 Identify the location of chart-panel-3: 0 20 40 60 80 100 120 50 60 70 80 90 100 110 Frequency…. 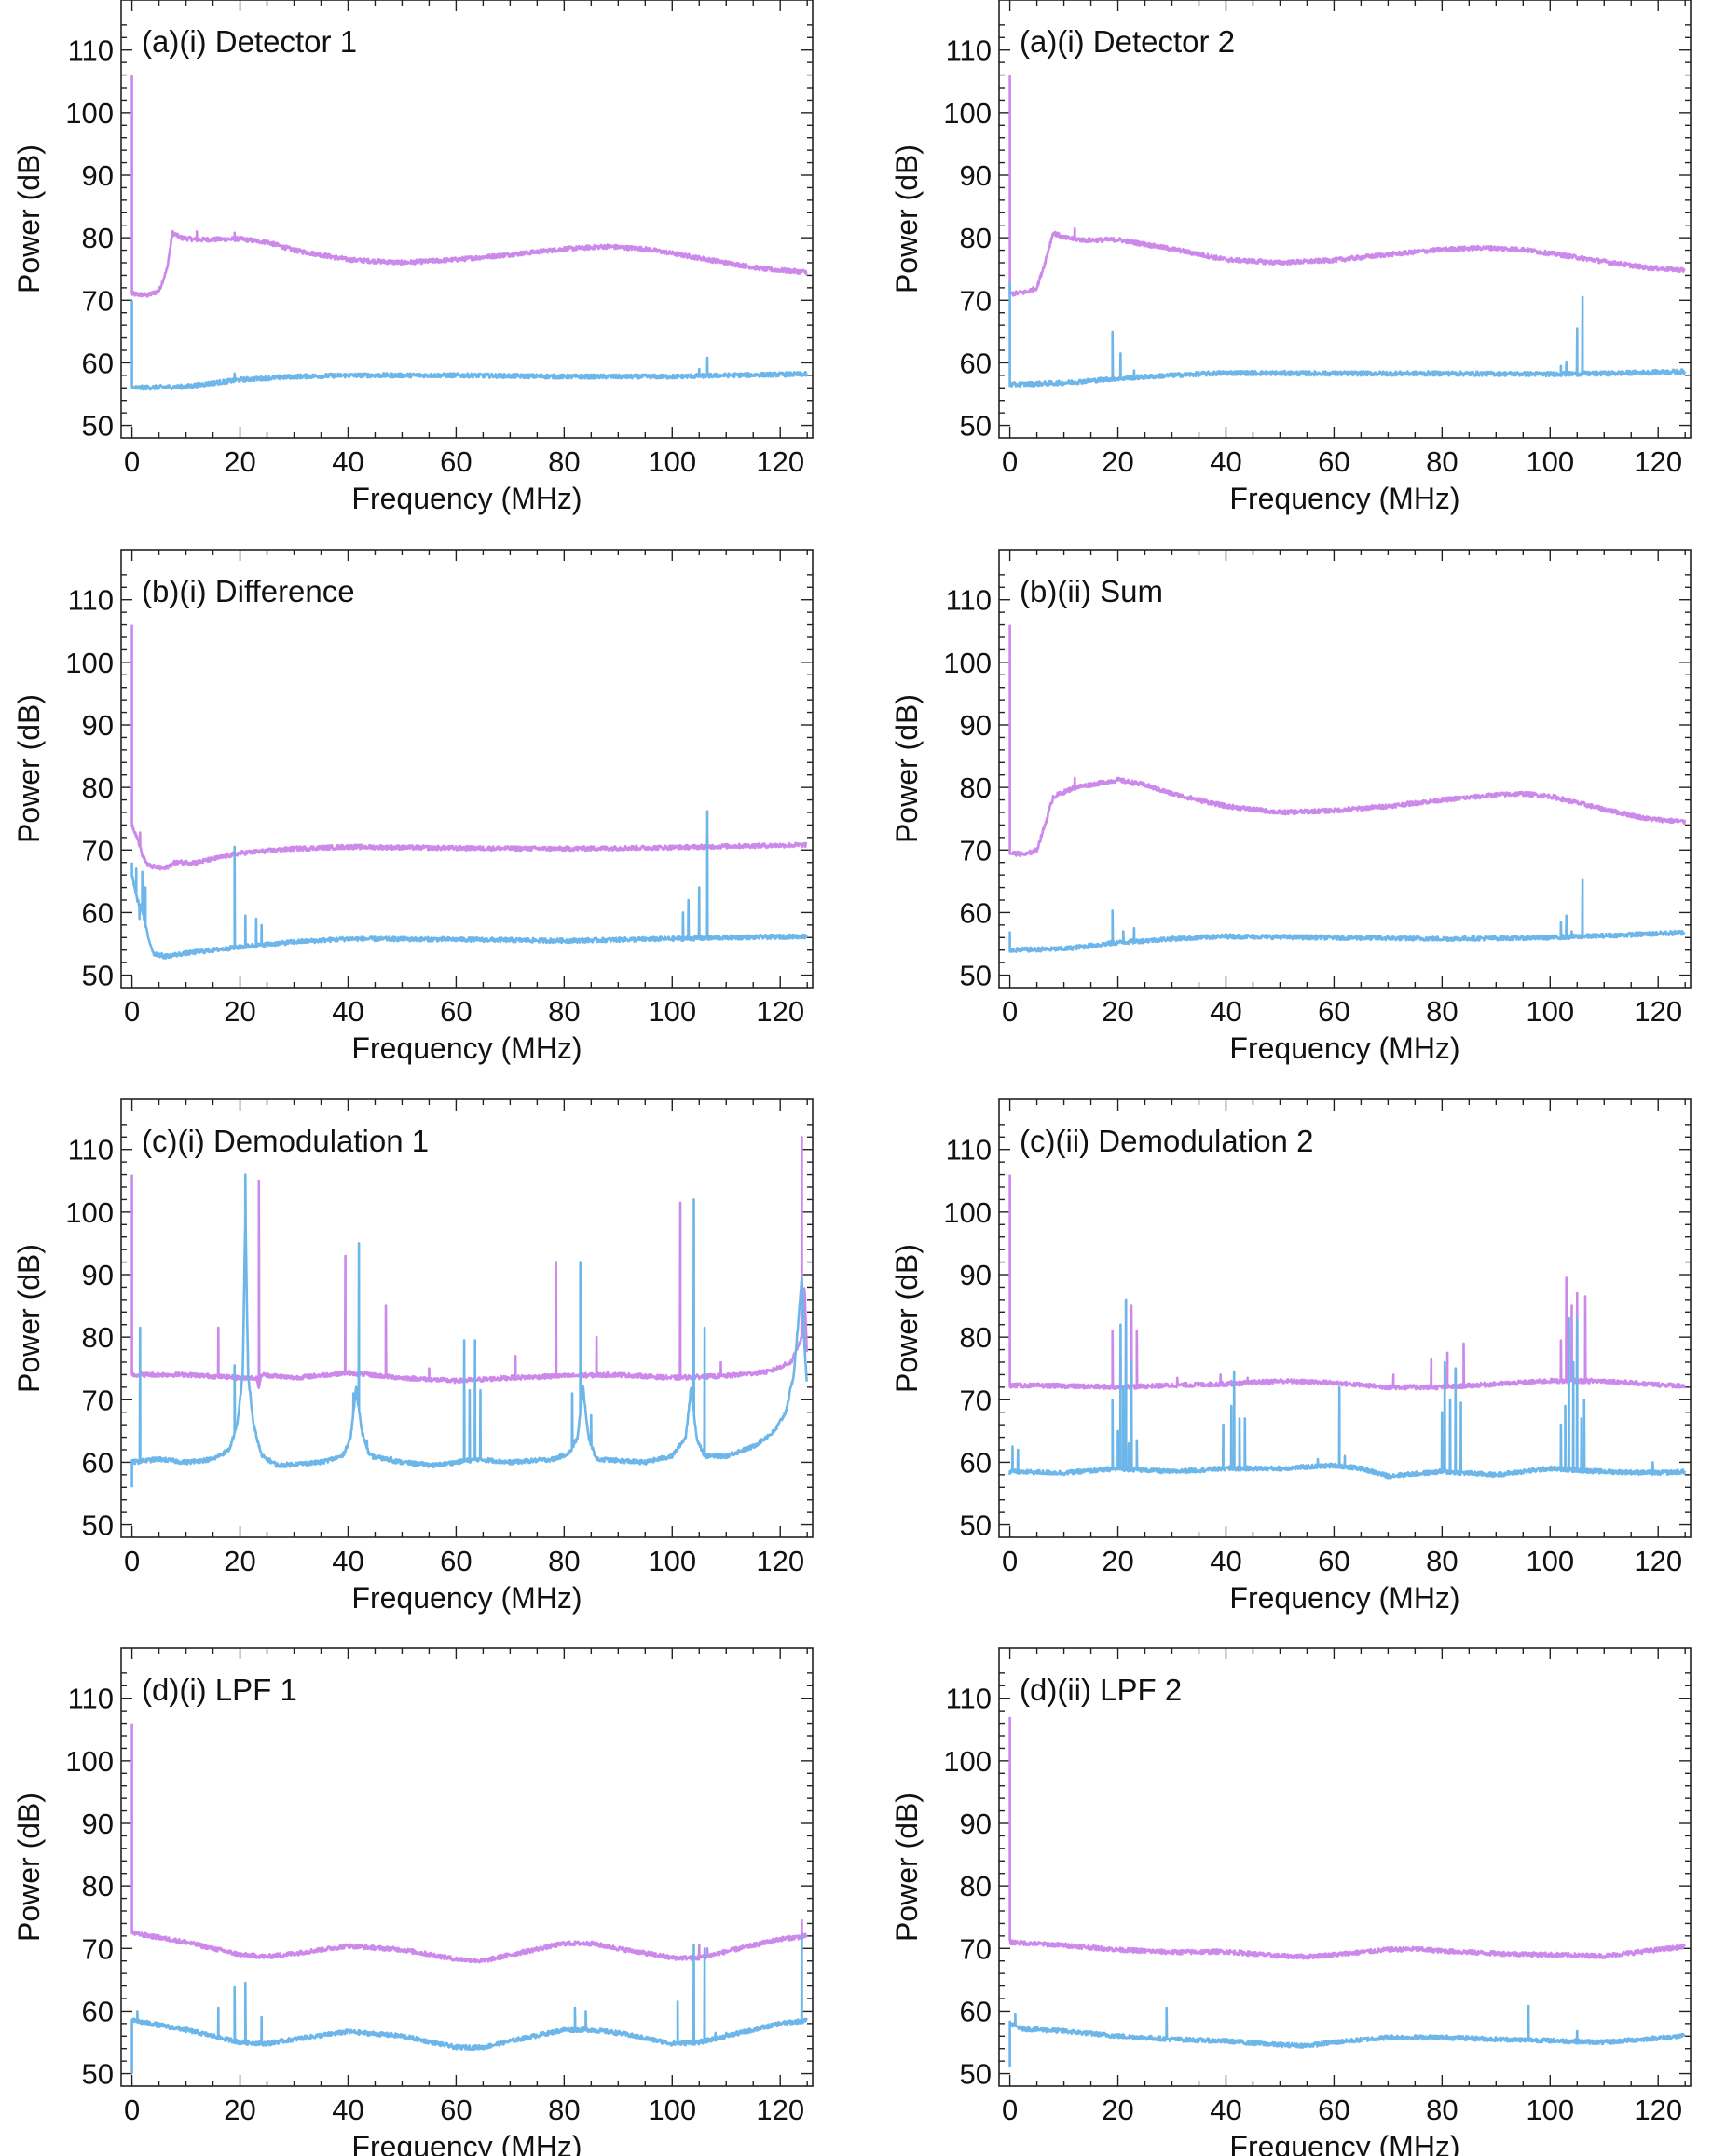
(413, 807).